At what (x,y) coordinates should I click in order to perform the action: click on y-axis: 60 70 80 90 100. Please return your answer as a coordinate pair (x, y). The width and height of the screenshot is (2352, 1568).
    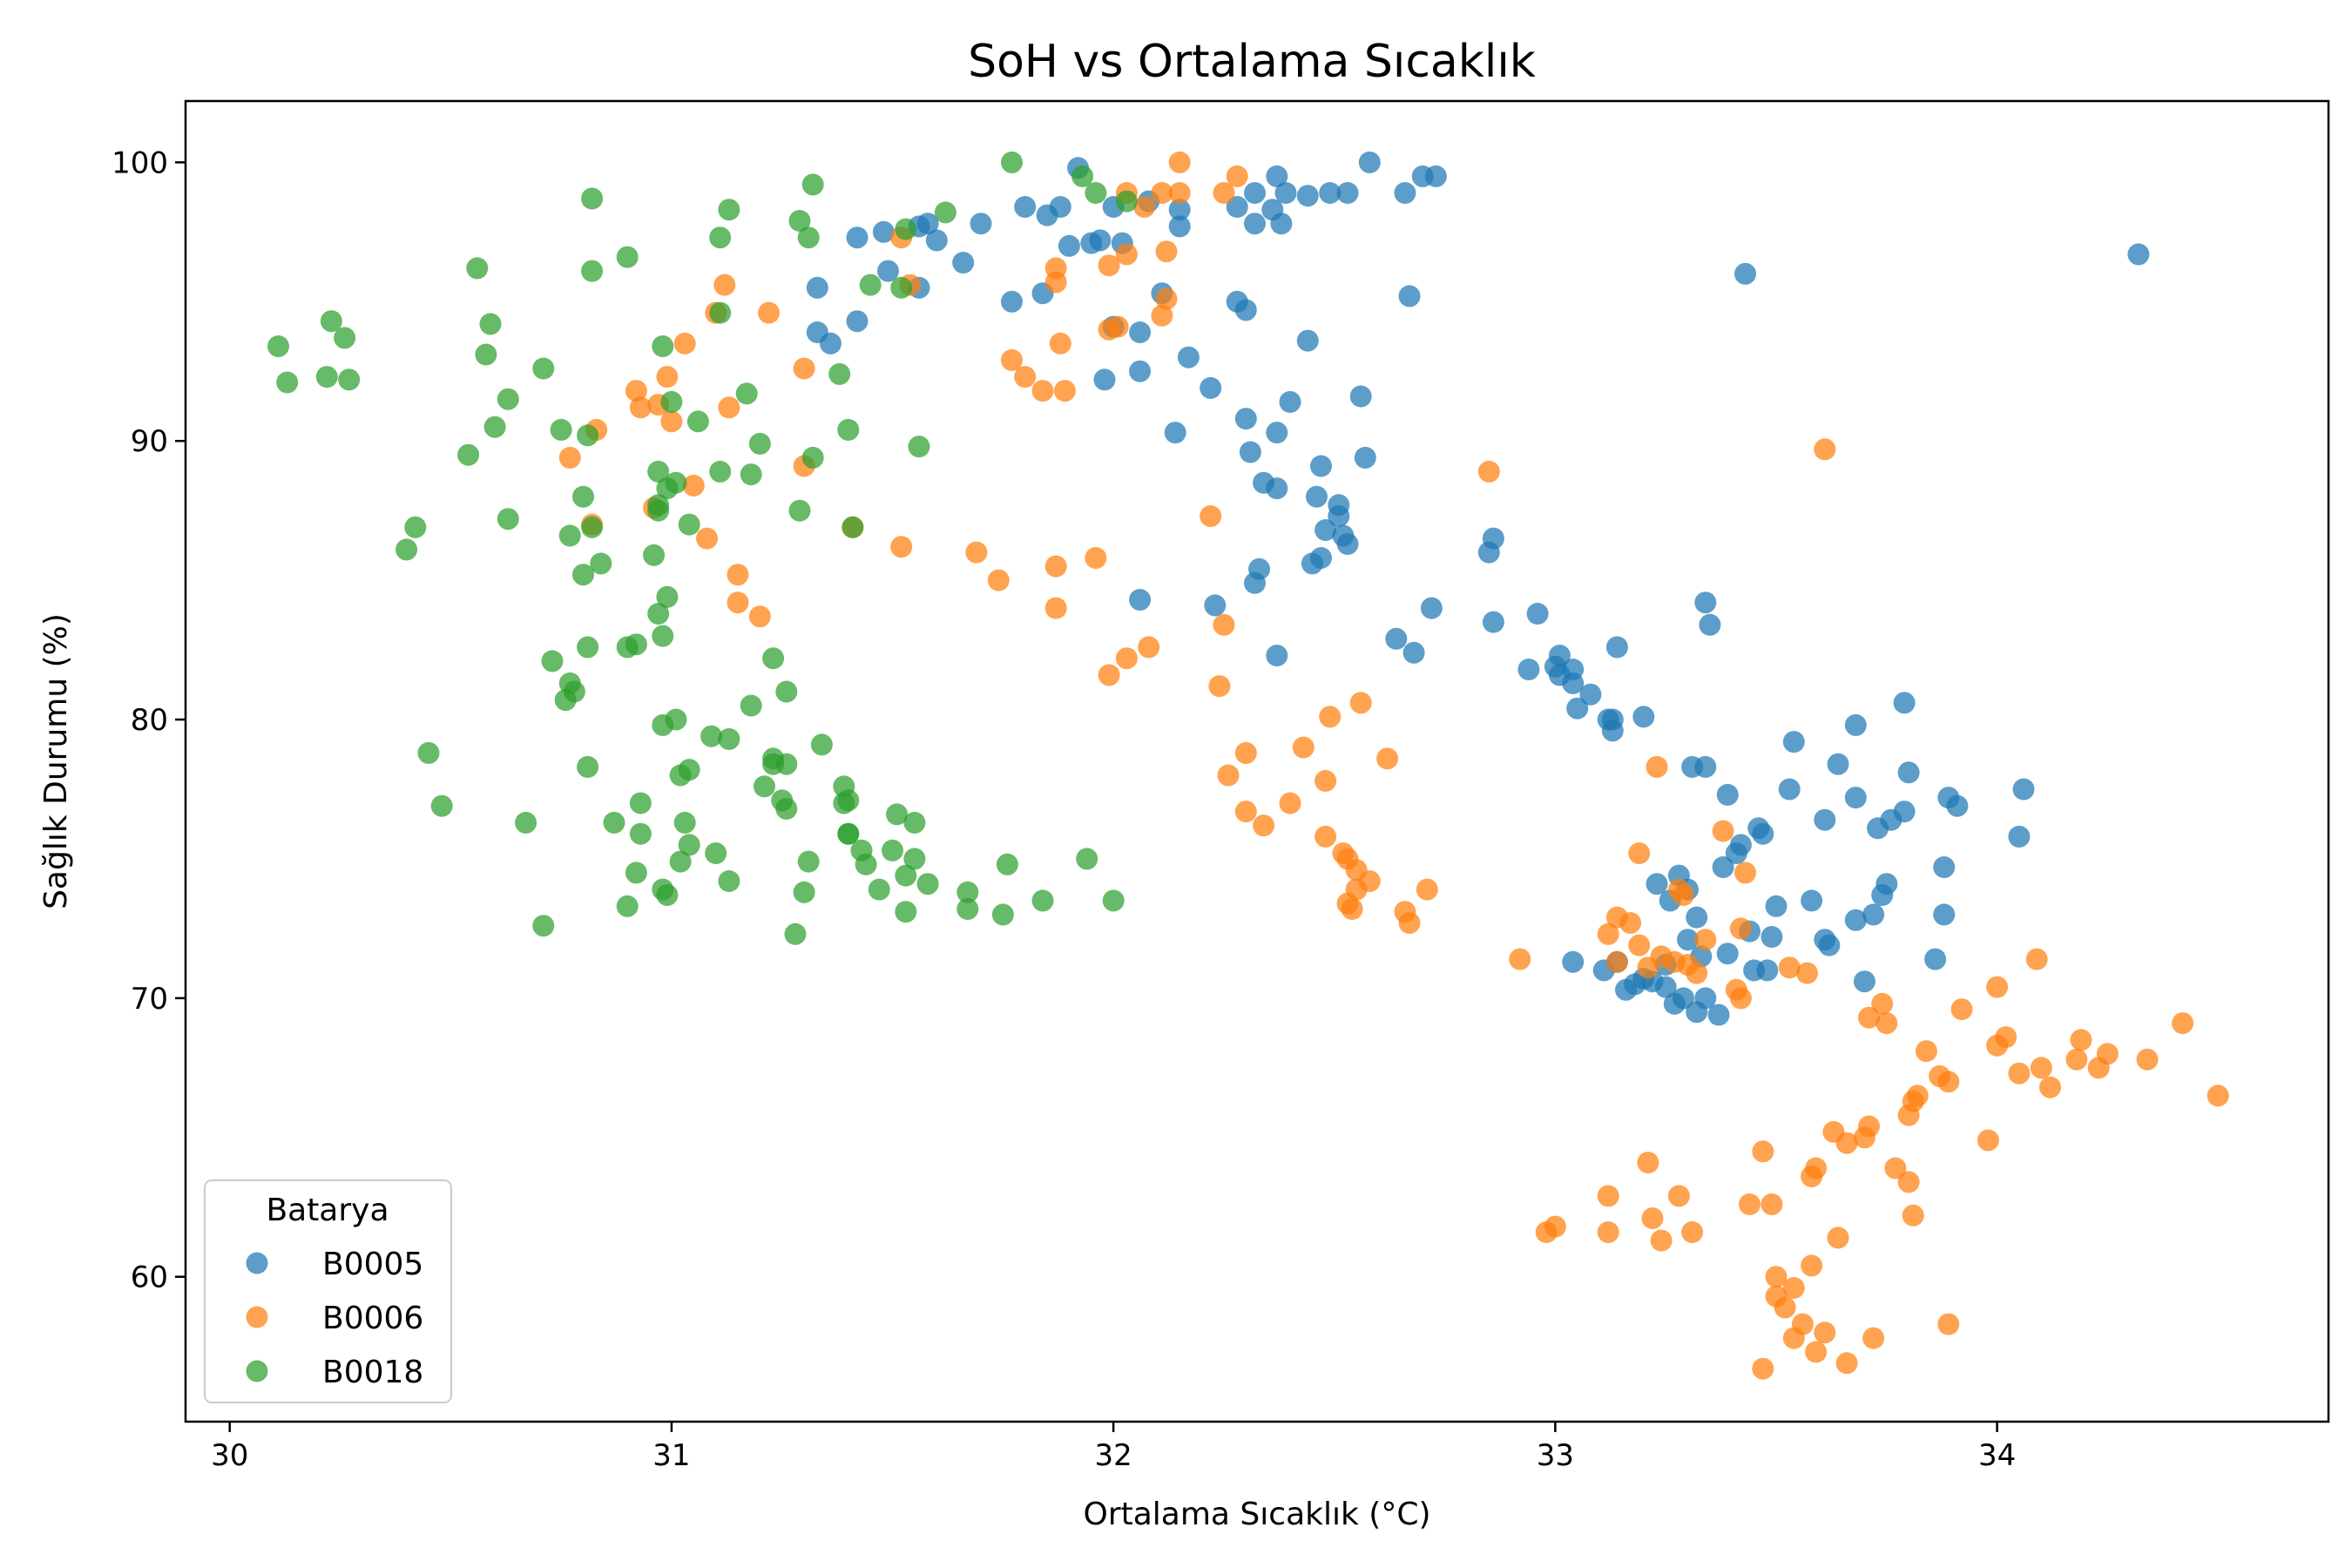
    Looking at the image, I should click on (149, 720).